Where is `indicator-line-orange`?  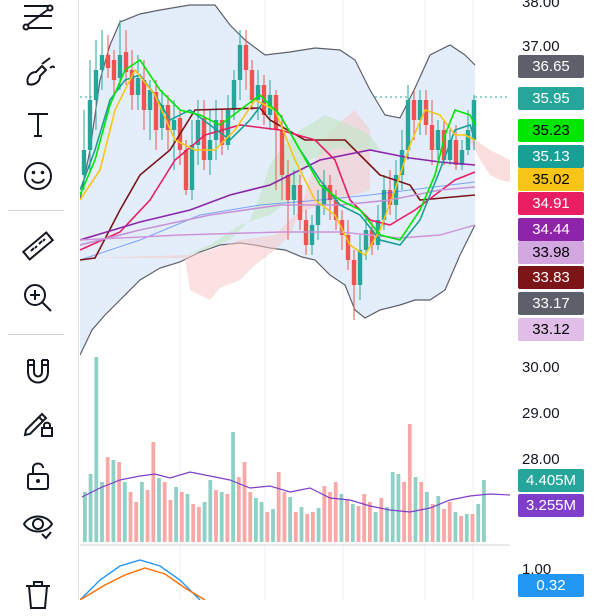 indicator-line-orange is located at coordinates (143, 583).